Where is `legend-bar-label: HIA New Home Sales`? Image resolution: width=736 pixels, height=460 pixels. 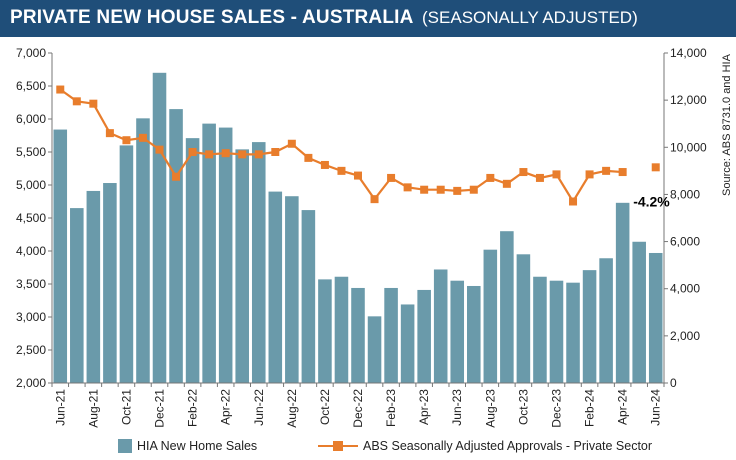
legend-bar-label: HIA New Home Sales is located at coordinates (197, 446).